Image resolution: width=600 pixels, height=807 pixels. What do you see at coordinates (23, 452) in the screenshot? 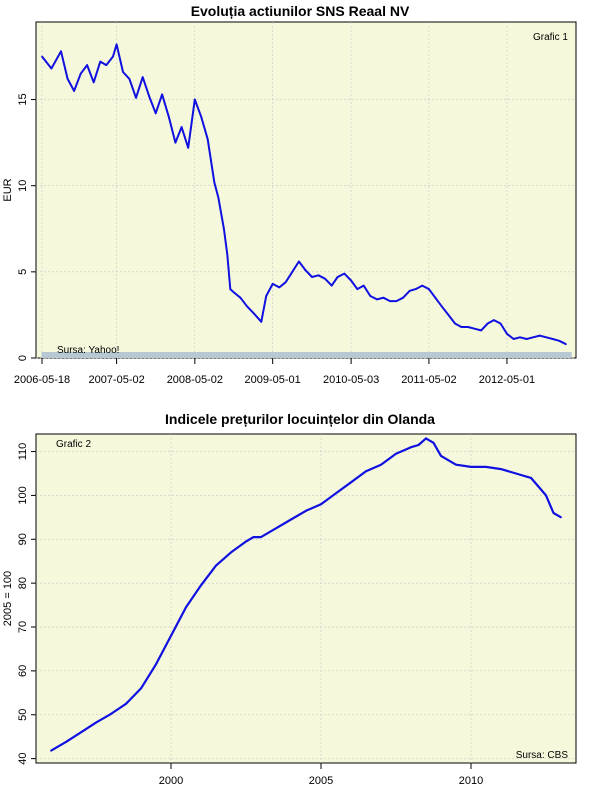
I see `y-tick-label: 110` at bounding box center [23, 452].